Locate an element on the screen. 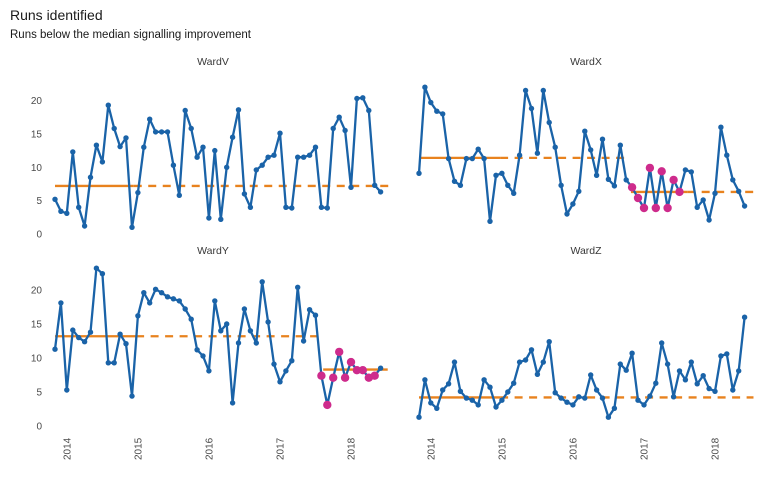 This screenshot has height=480, width=768. chart-title: Runs identified is located at coordinates (56, 15).